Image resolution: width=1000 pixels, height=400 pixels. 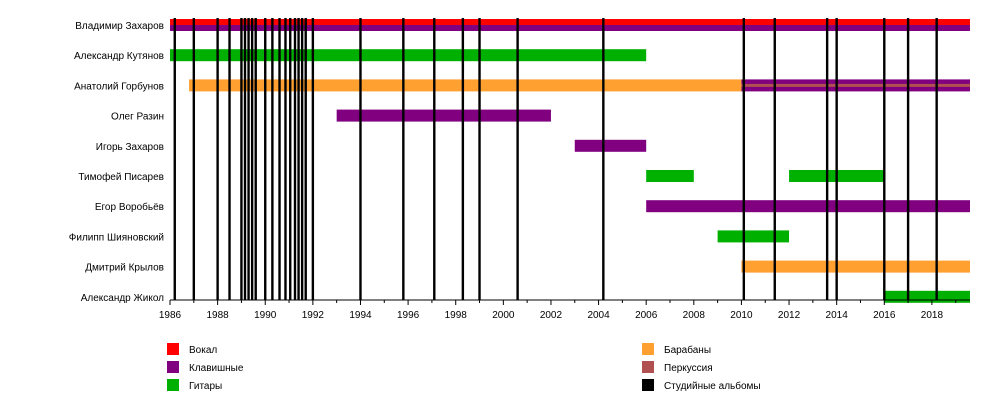 I want to click on x-tick-label: 2002, so click(x=551, y=315).